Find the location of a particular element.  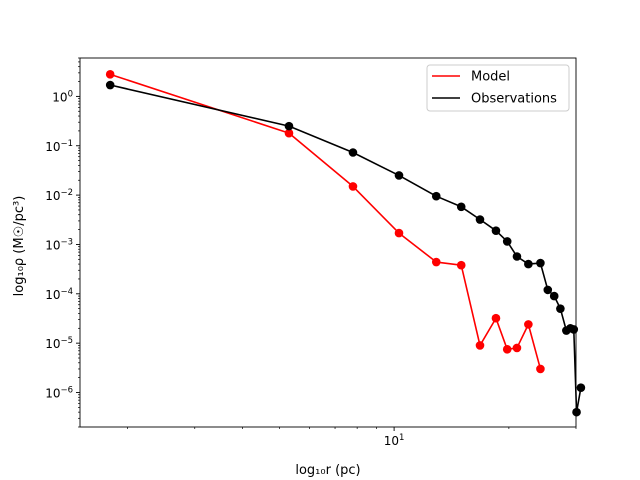

y-tick-label: 10⁻³ is located at coordinates (59, 244).